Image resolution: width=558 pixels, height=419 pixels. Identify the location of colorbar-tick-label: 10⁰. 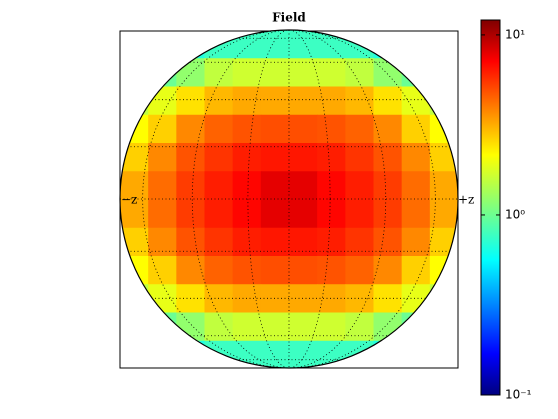
(515, 214).